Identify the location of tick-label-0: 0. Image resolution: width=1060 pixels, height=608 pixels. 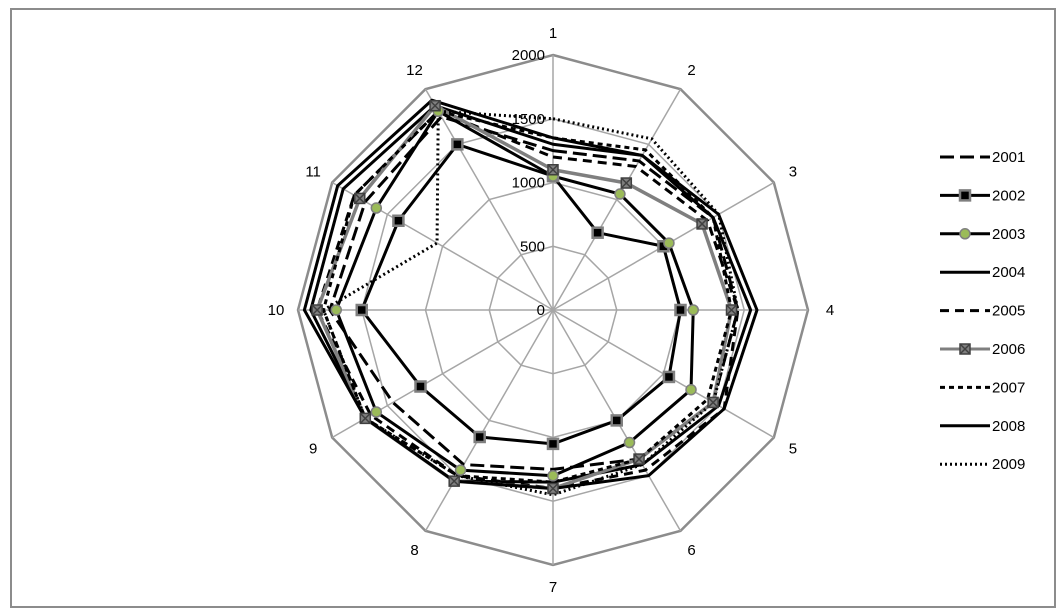
(541, 310).